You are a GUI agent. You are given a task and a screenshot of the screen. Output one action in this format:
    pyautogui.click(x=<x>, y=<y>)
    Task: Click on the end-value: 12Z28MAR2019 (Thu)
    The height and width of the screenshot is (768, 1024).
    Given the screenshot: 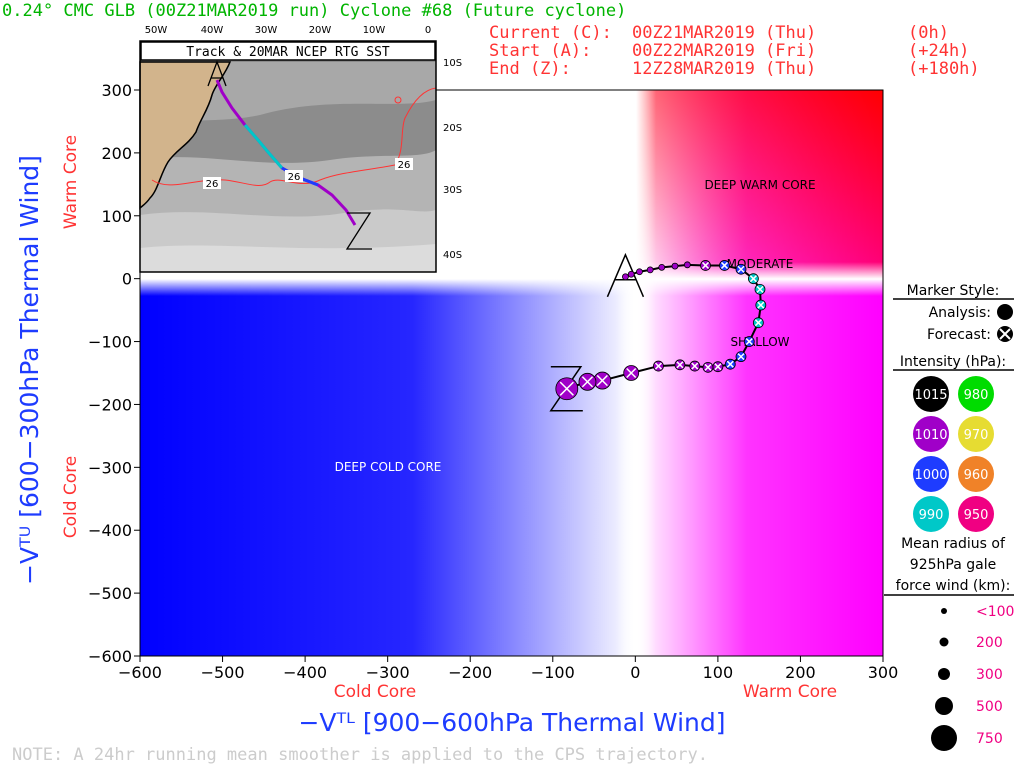 What is the action you would take?
    pyautogui.click(x=724, y=69)
    